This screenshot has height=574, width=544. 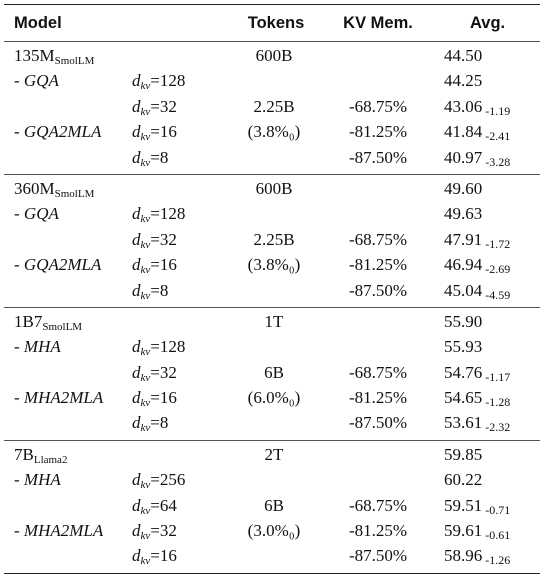 I want to click on dkv-value: =256, so click(x=168, y=480).